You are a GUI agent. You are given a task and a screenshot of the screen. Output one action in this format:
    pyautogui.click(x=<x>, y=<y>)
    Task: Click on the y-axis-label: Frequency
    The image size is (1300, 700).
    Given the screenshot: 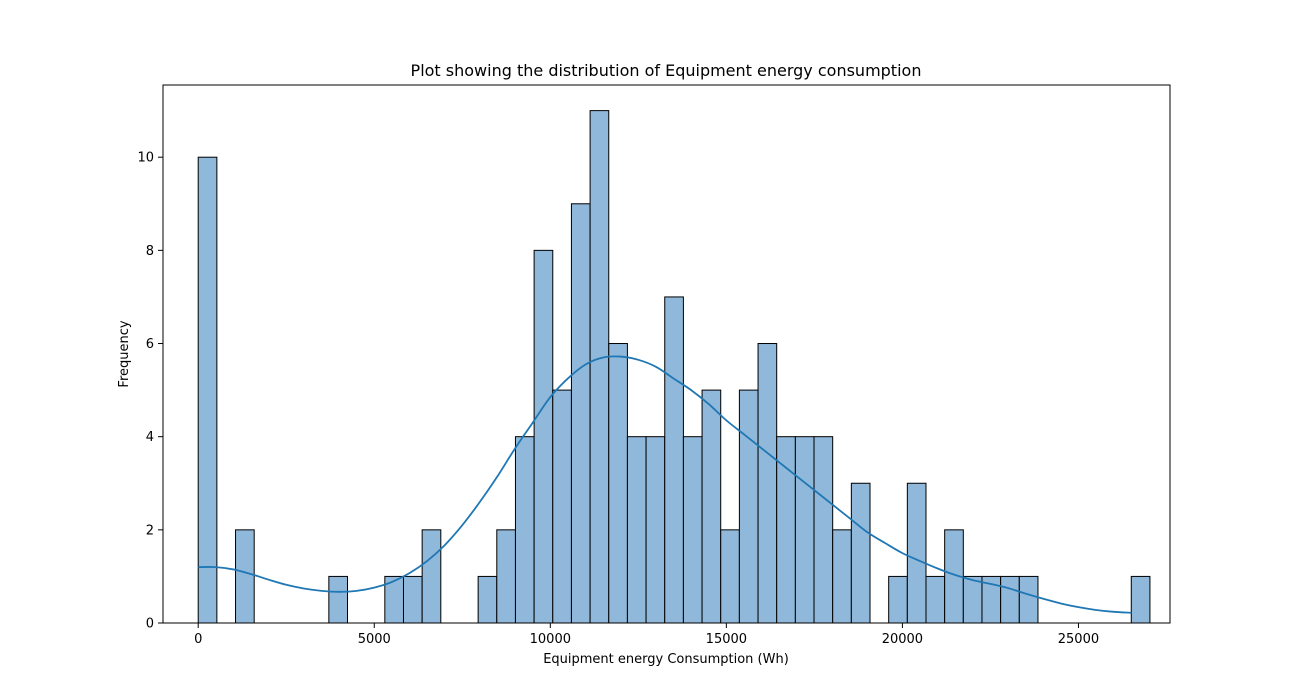 What is the action you would take?
    pyautogui.click(x=124, y=353)
    